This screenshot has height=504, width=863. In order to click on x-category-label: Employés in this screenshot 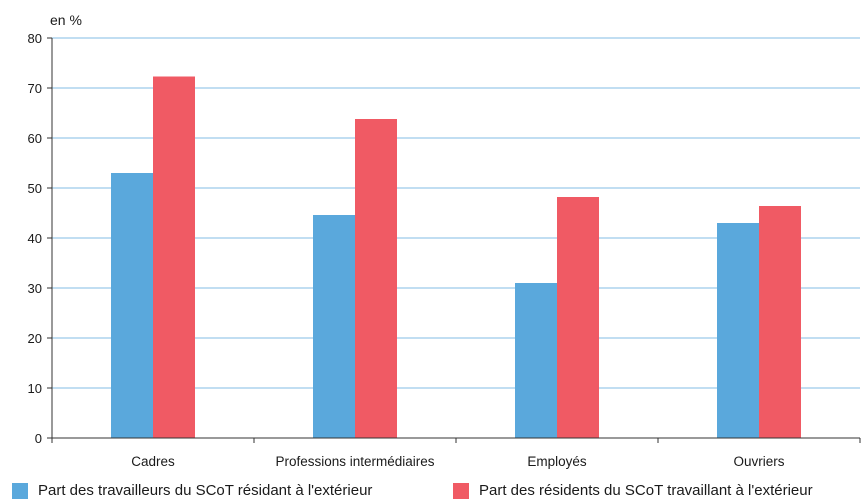, I will do `click(557, 461)`.